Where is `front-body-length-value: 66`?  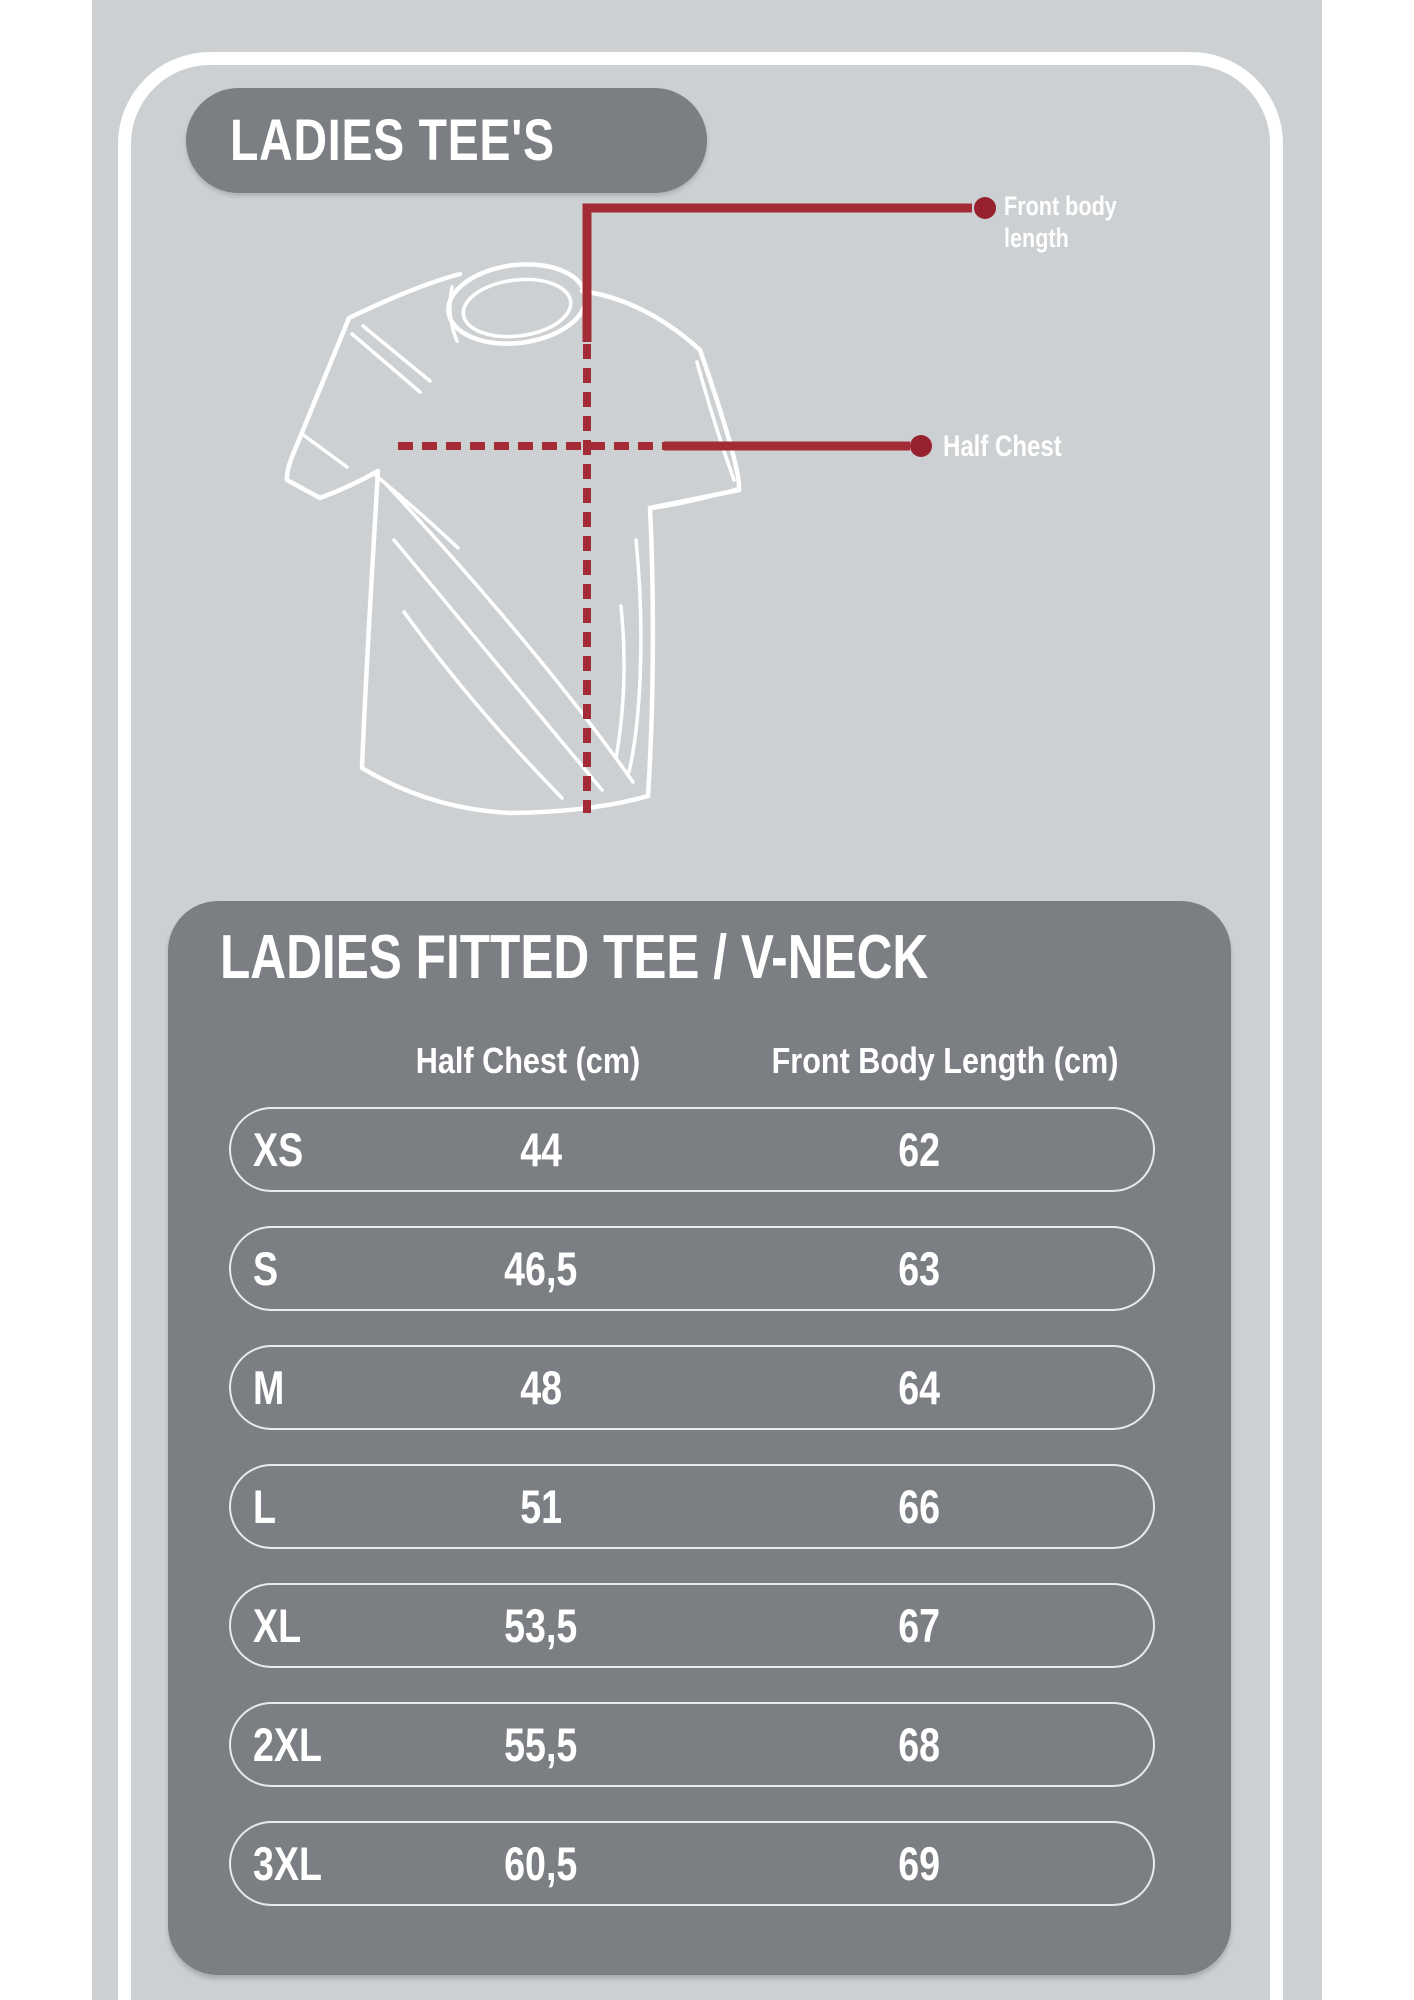
front-body-length-value: 66 is located at coordinates (919, 1506).